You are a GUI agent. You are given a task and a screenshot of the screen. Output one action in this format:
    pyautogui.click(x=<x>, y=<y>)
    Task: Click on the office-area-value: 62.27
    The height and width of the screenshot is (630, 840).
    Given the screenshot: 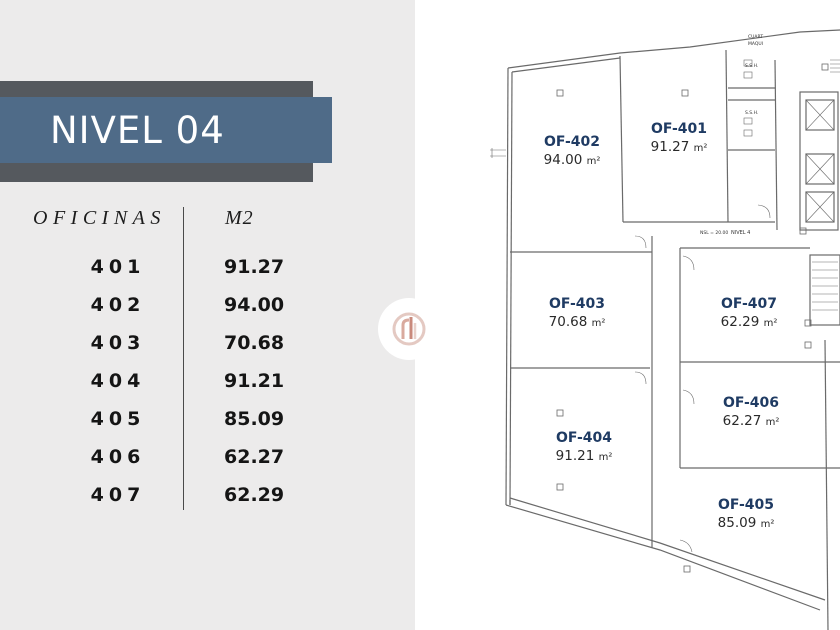 What is the action you would take?
    pyautogui.click(x=254, y=457)
    